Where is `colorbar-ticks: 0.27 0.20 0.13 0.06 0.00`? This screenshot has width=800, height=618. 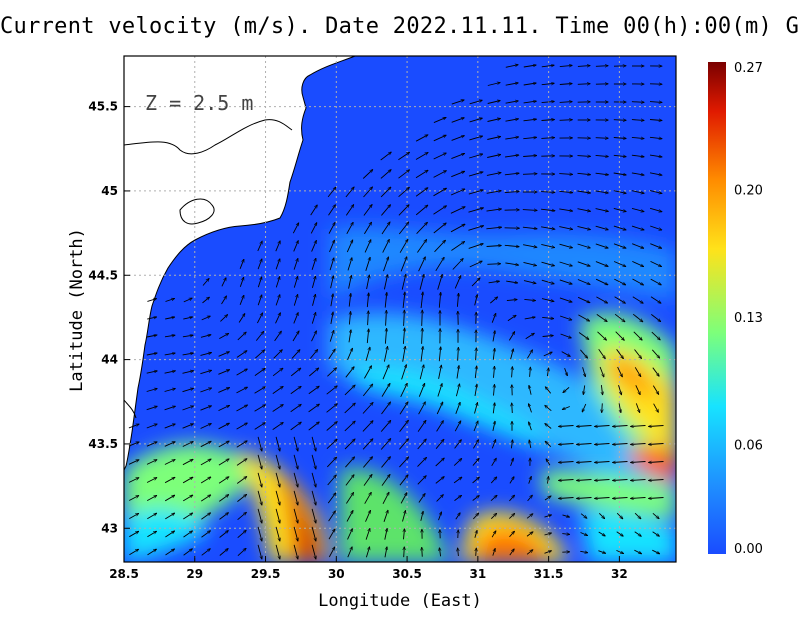
colorbar-ticks: 0.27 0.20 0.13 0.06 0.00 is located at coordinates (748, 309).